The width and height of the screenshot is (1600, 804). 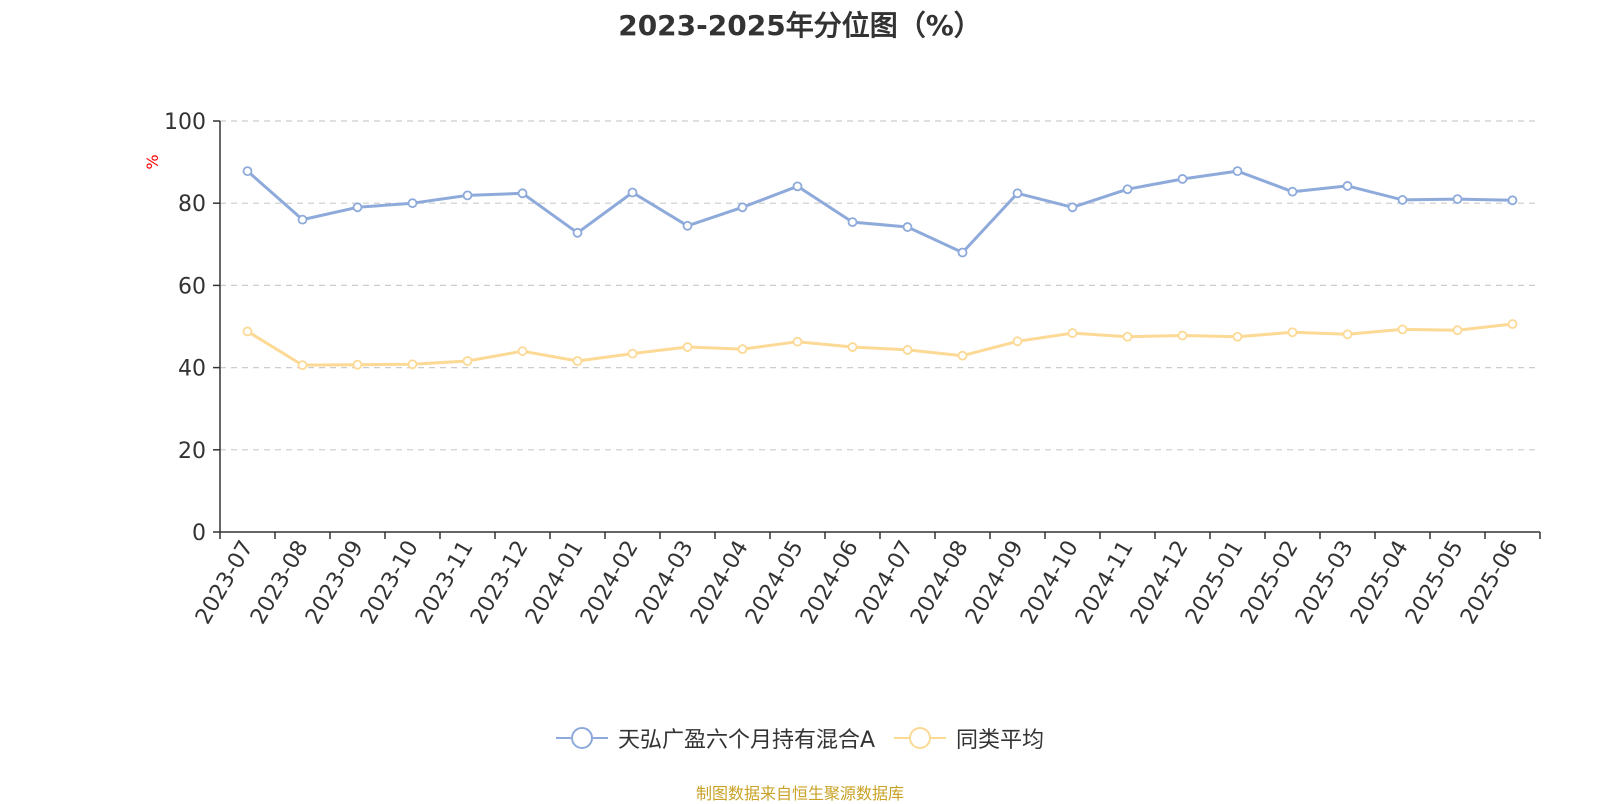 I want to click on chart-title: 2023-2025年分位图（%）, so click(x=800, y=25).